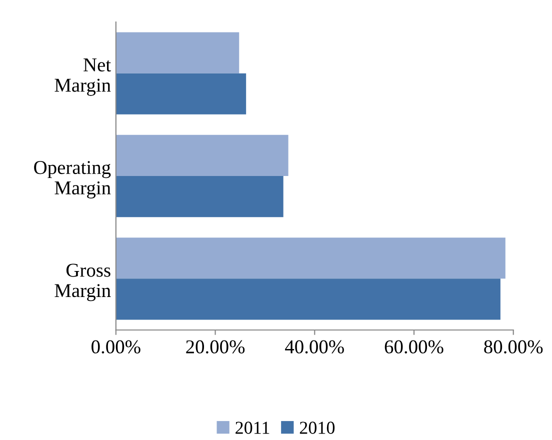 This screenshot has width=552, height=440. What do you see at coordinates (314, 347) in the screenshot?
I see `x-tick-label: 40.00%` at bounding box center [314, 347].